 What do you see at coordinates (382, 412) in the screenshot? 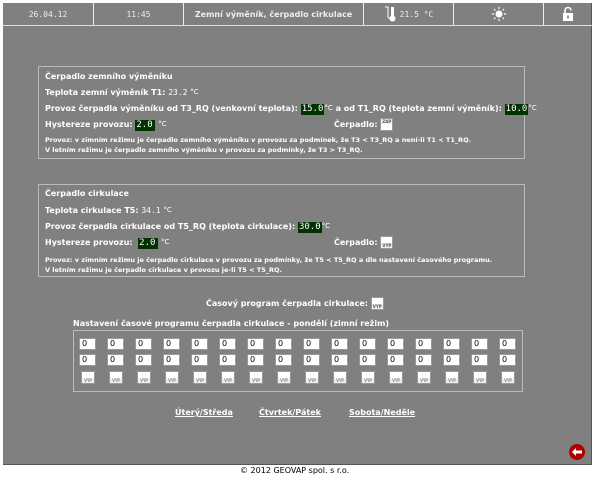
I see `link-saturday-sunday: Sobota/Neděle` at bounding box center [382, 412].